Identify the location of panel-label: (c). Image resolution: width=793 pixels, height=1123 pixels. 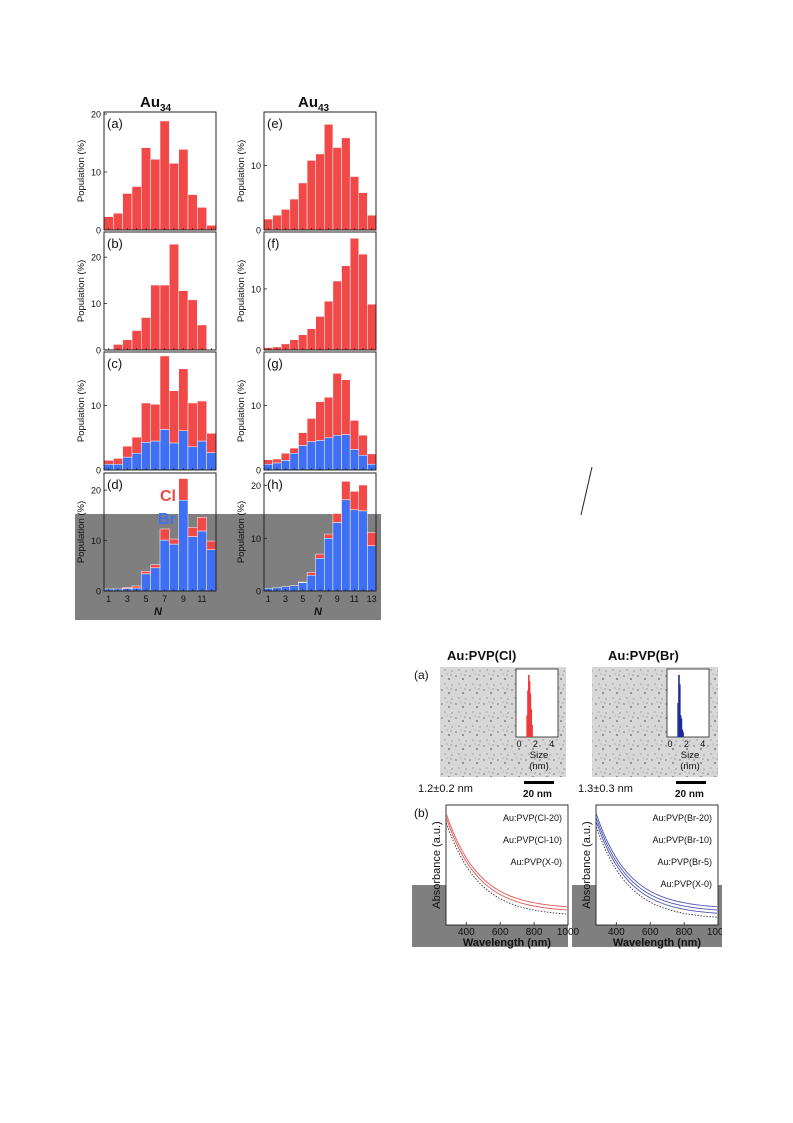
(114, 363).